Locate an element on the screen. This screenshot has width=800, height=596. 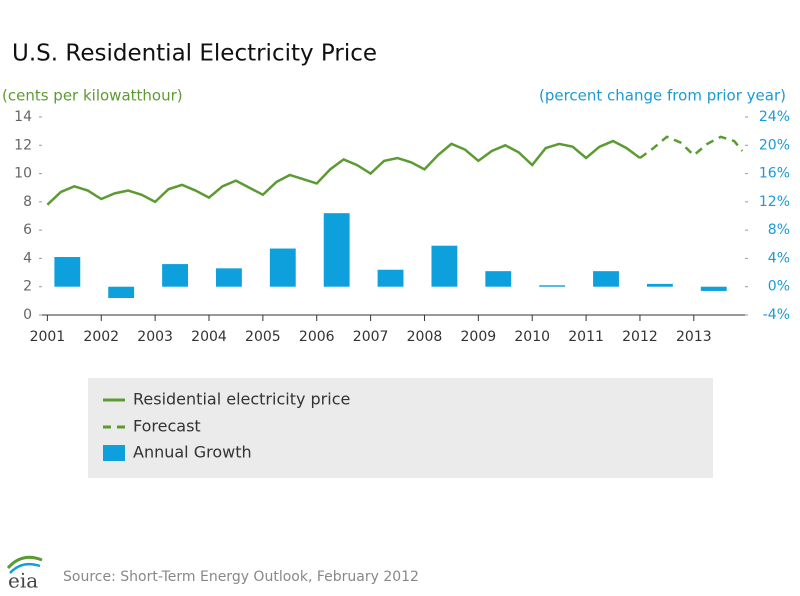
y-tick-label: 8 is located at coordinates (27, 202).